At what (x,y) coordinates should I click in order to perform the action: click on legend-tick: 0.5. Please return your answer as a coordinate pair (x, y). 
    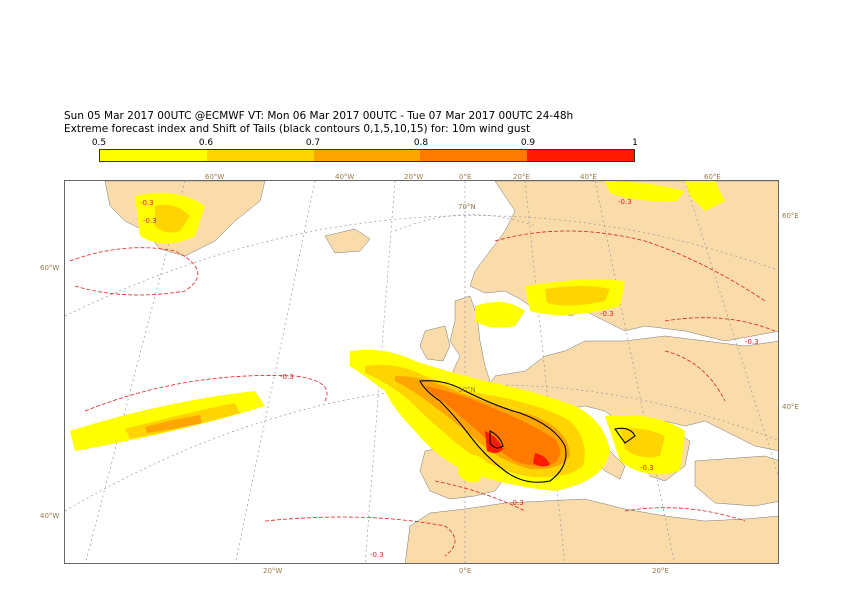
    Looking at the image, I should click on (99, 143).